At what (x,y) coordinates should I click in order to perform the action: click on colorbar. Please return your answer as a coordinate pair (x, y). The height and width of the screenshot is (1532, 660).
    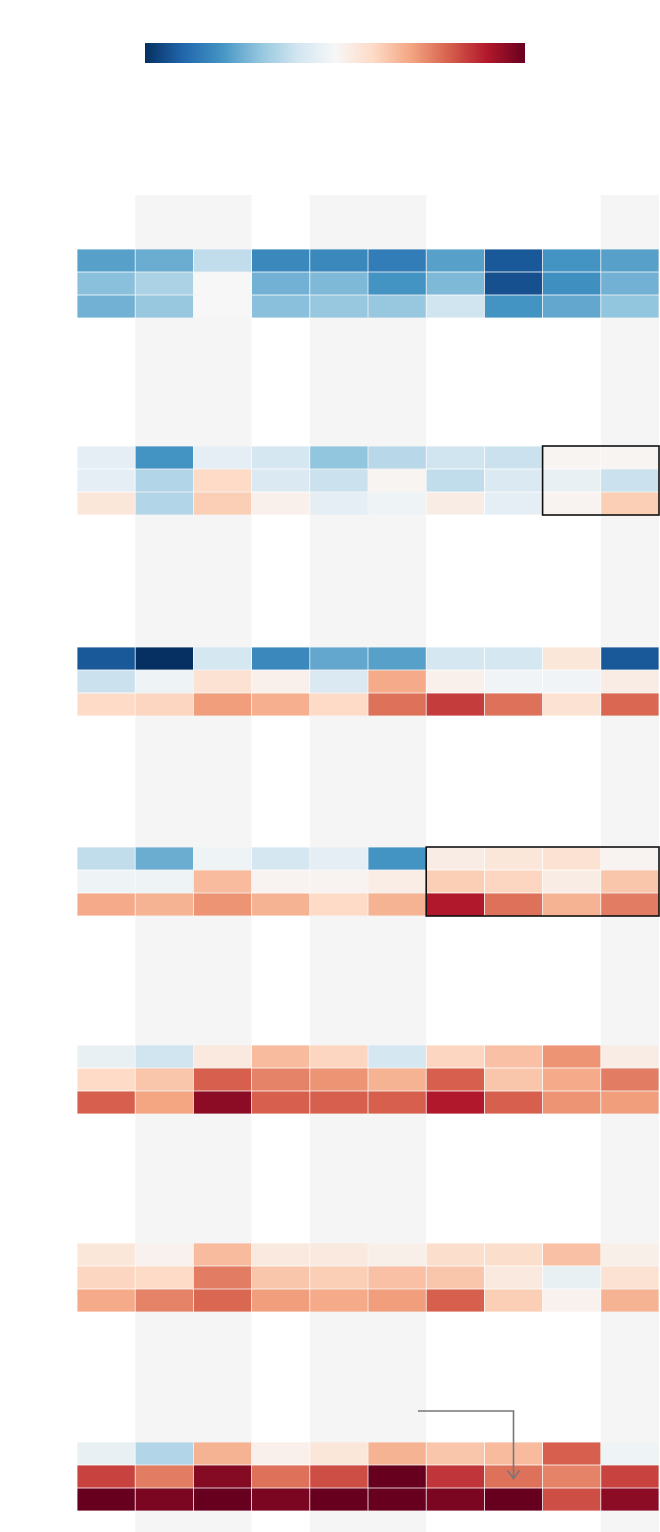
    Looking at the image, I should click on (335, 53).